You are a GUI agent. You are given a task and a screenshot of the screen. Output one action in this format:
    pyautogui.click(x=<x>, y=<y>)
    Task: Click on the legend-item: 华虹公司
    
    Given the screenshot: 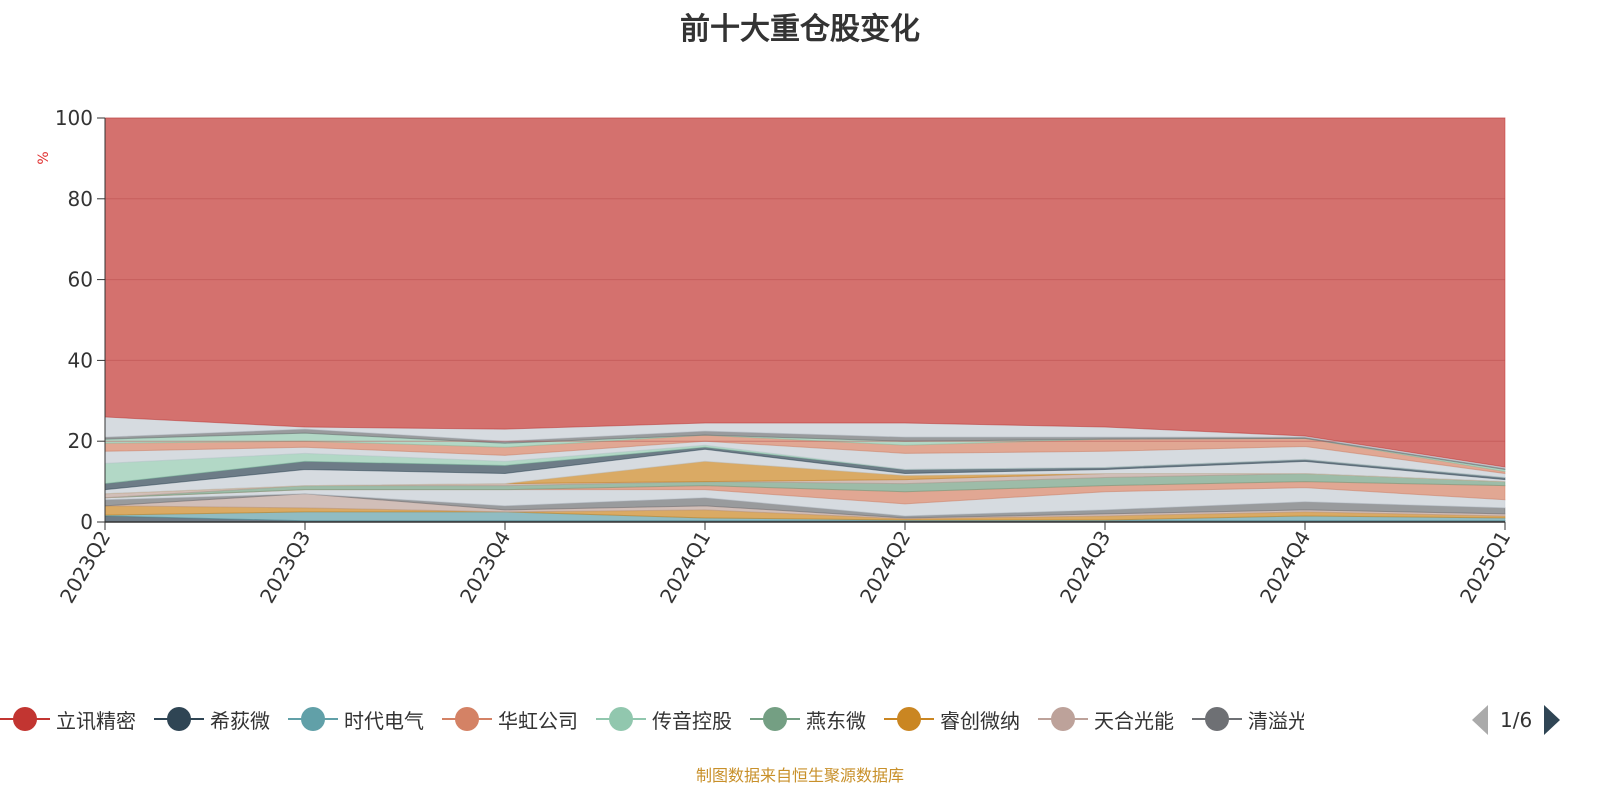 What is the action you would take?
    pyautogui.click(x=510, y=719)
    